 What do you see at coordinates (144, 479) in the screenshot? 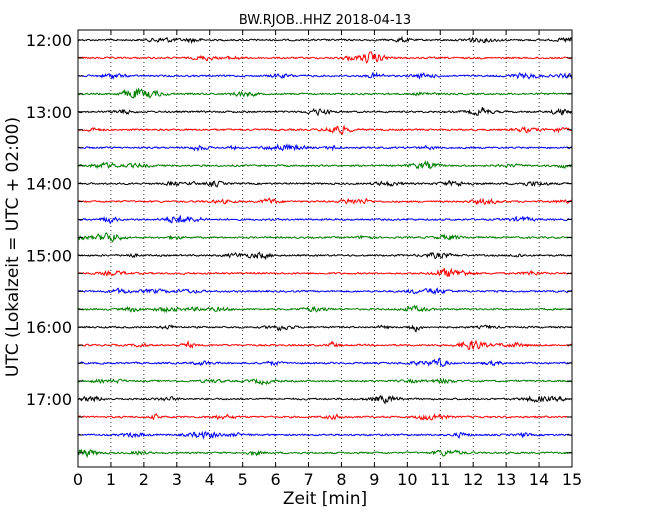
I see `x-tick-label-2: 2` at bounding box center [144, 479].